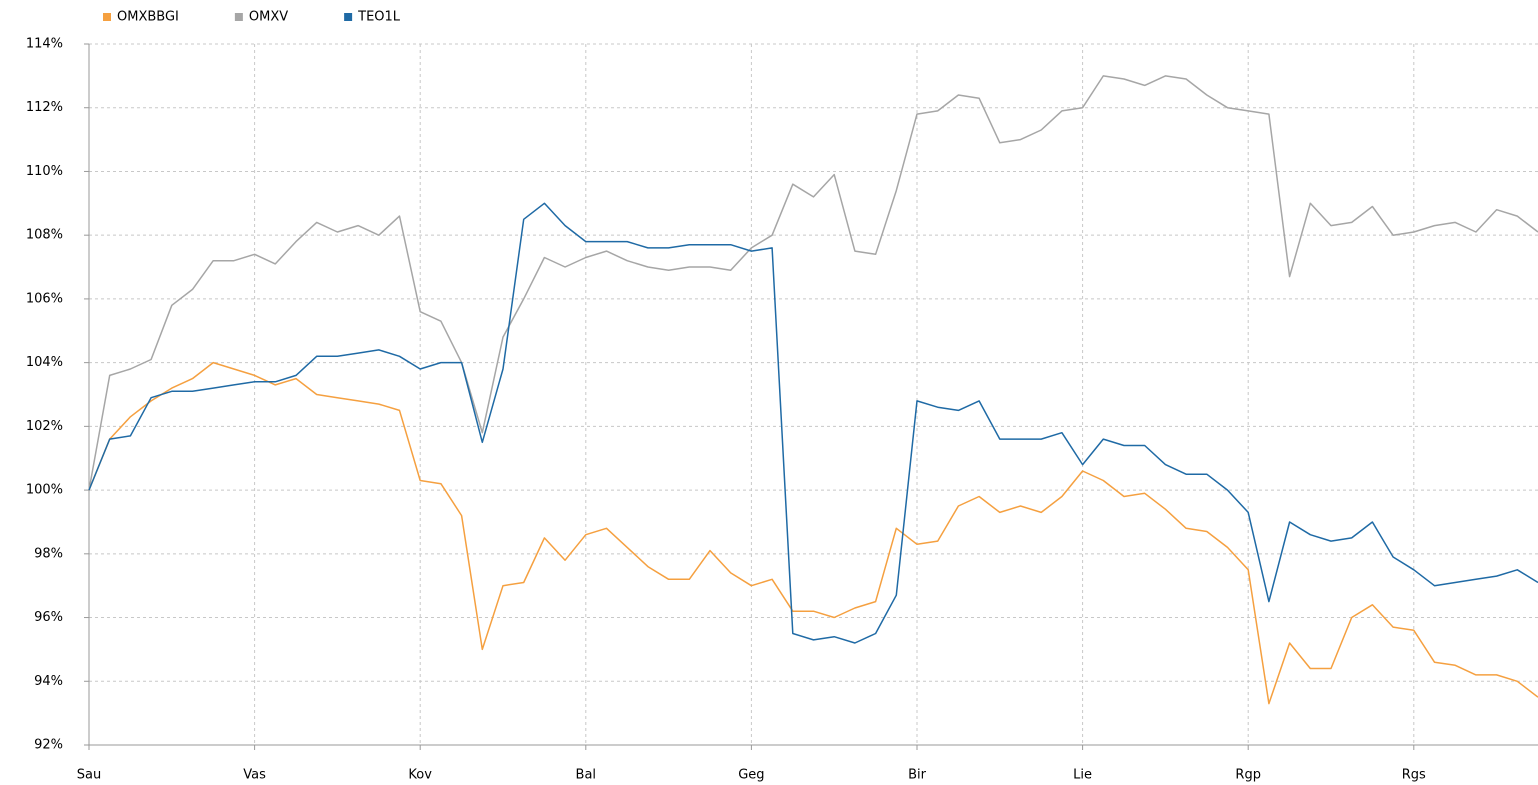  What do you see at coordinates (379, 17) in the screenshot?
I see `legend-label: TEO1L` at bounding box center [379, 17].